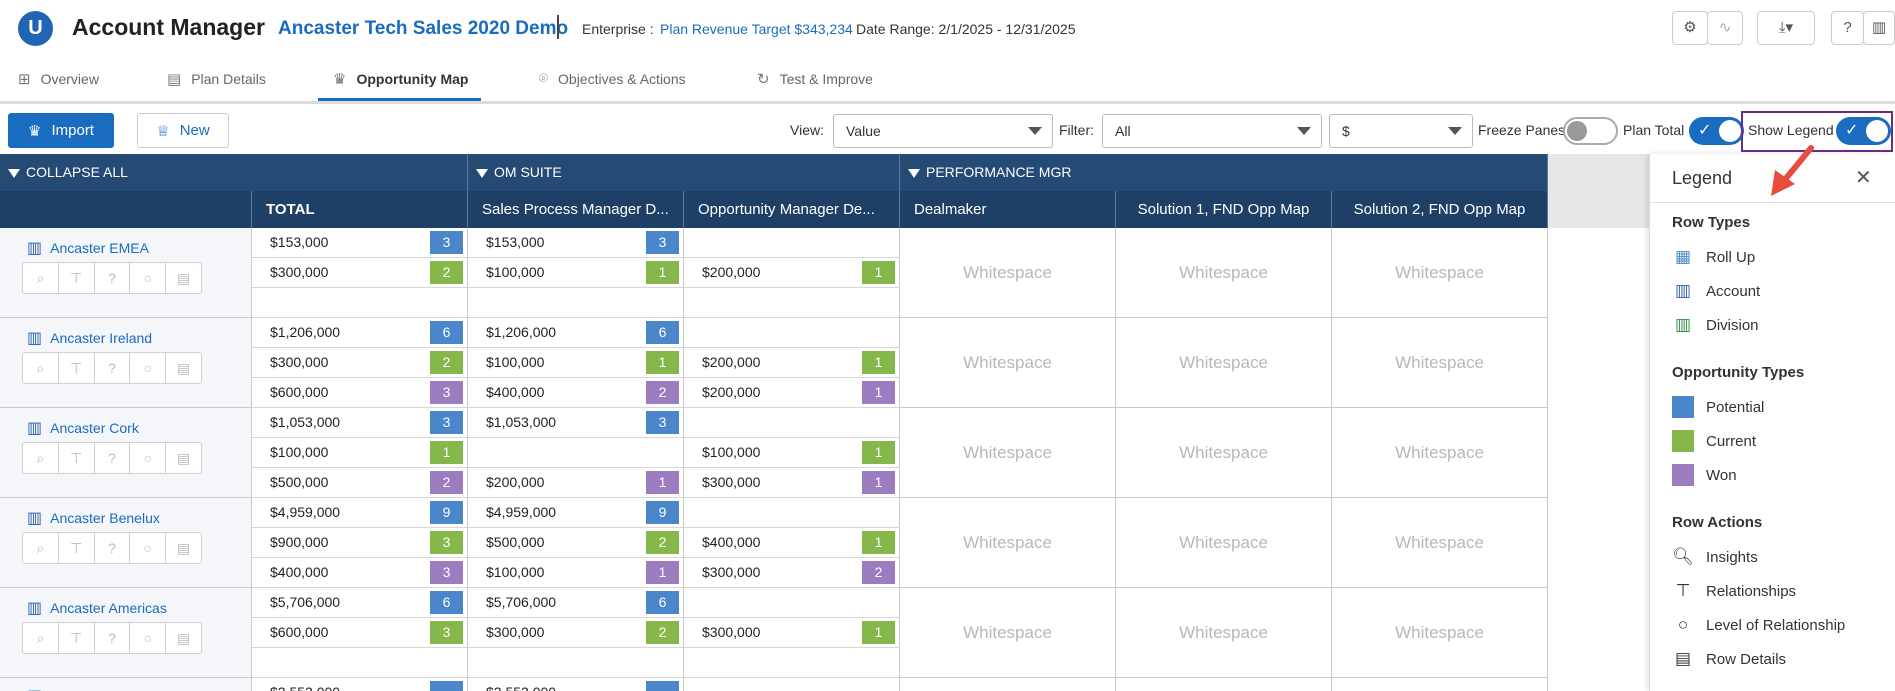 This screenshot has width=1895, height=691. I want to click on account-link: ▥ Ancaster Ireland, so click(89, 338).